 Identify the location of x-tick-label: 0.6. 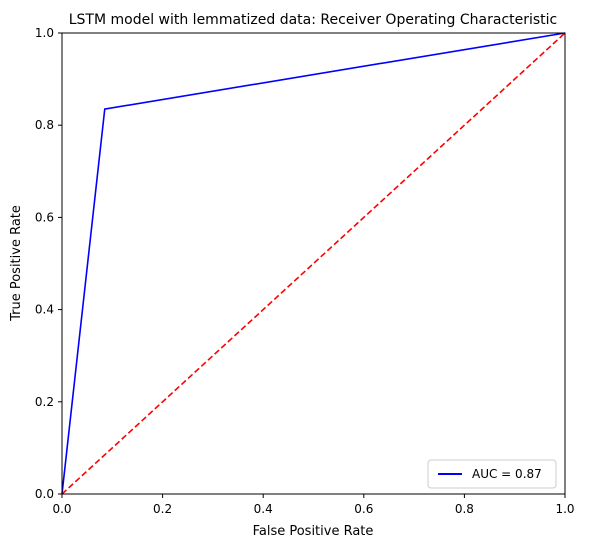
(363, 509).